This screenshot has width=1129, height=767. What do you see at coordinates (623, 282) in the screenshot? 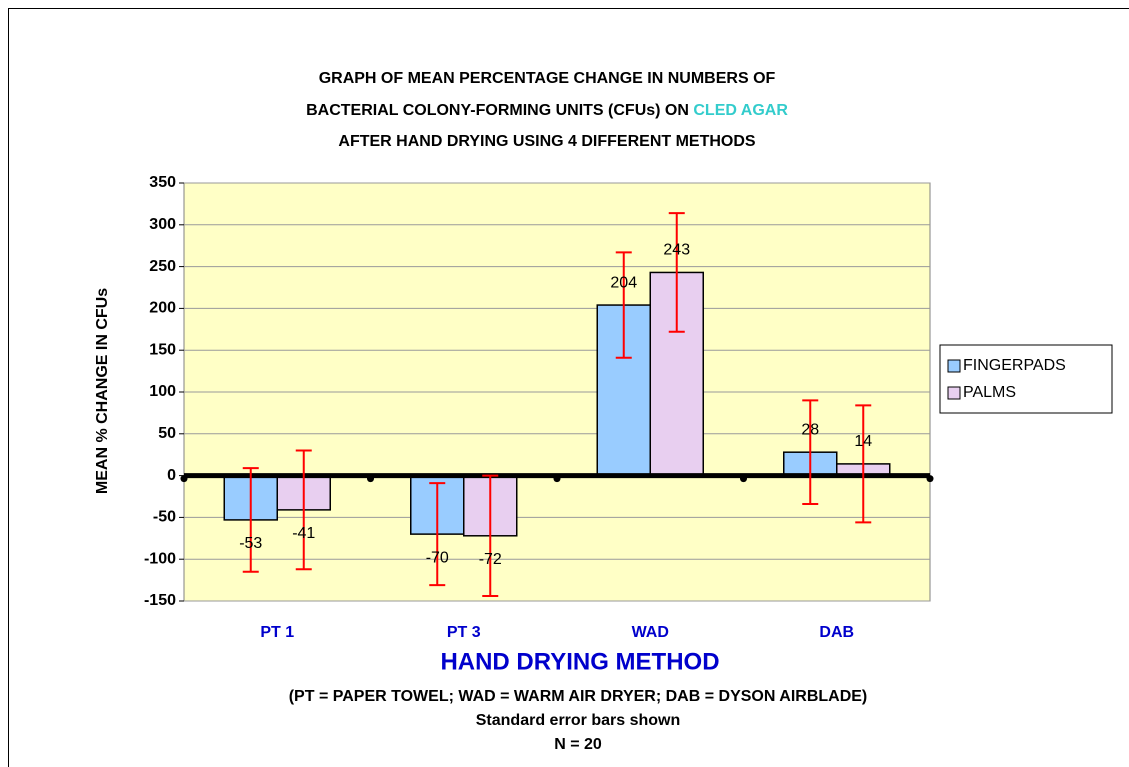
I see `data-label: 204` at bounding box center [623, 282].